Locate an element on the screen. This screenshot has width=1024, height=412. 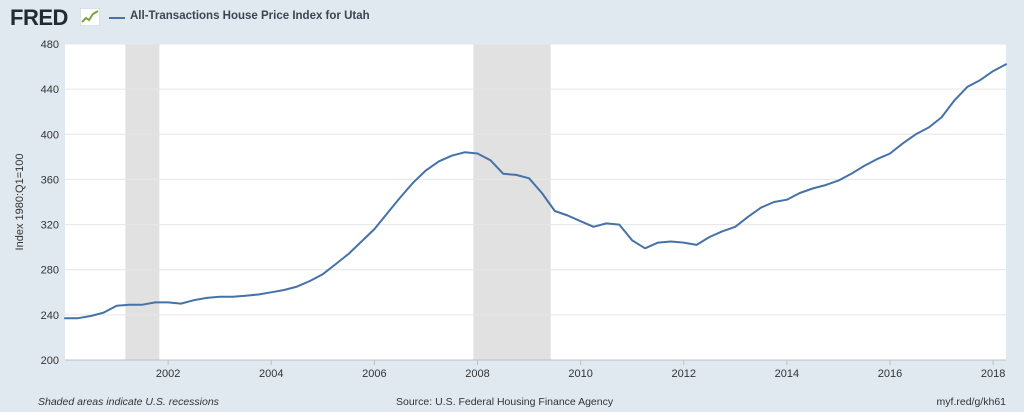
x-tick-label: 2010 is located at coordinates (580, 374).